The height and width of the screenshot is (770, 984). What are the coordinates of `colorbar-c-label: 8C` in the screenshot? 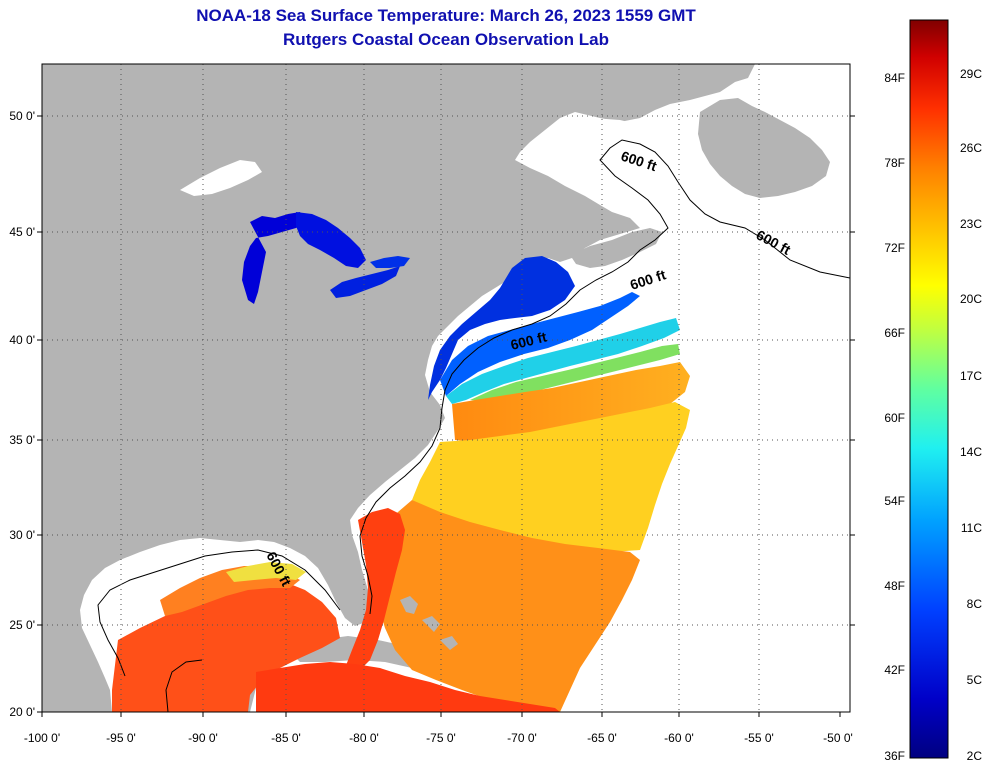 It's located at (975, 604).